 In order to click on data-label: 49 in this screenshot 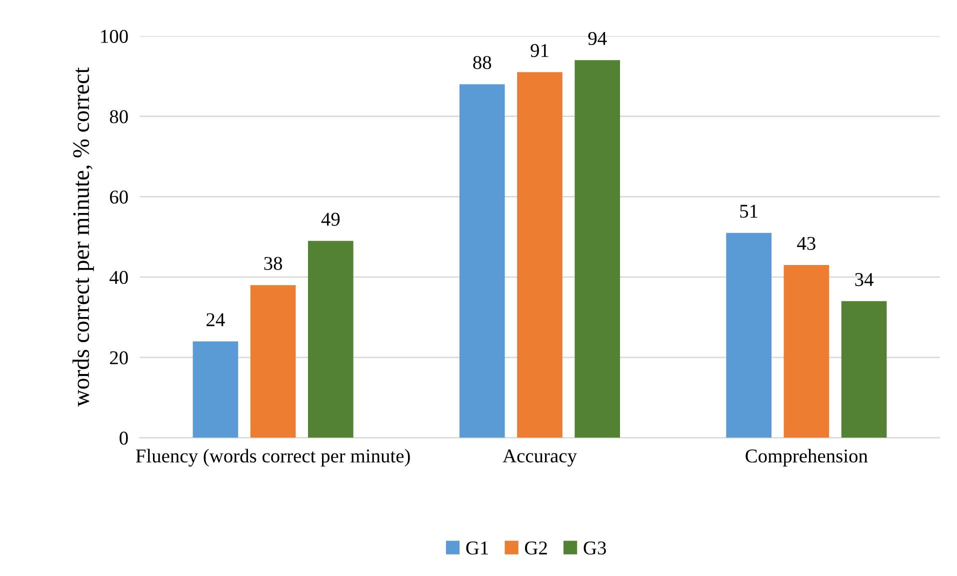, I will do `click(330, 219)`.